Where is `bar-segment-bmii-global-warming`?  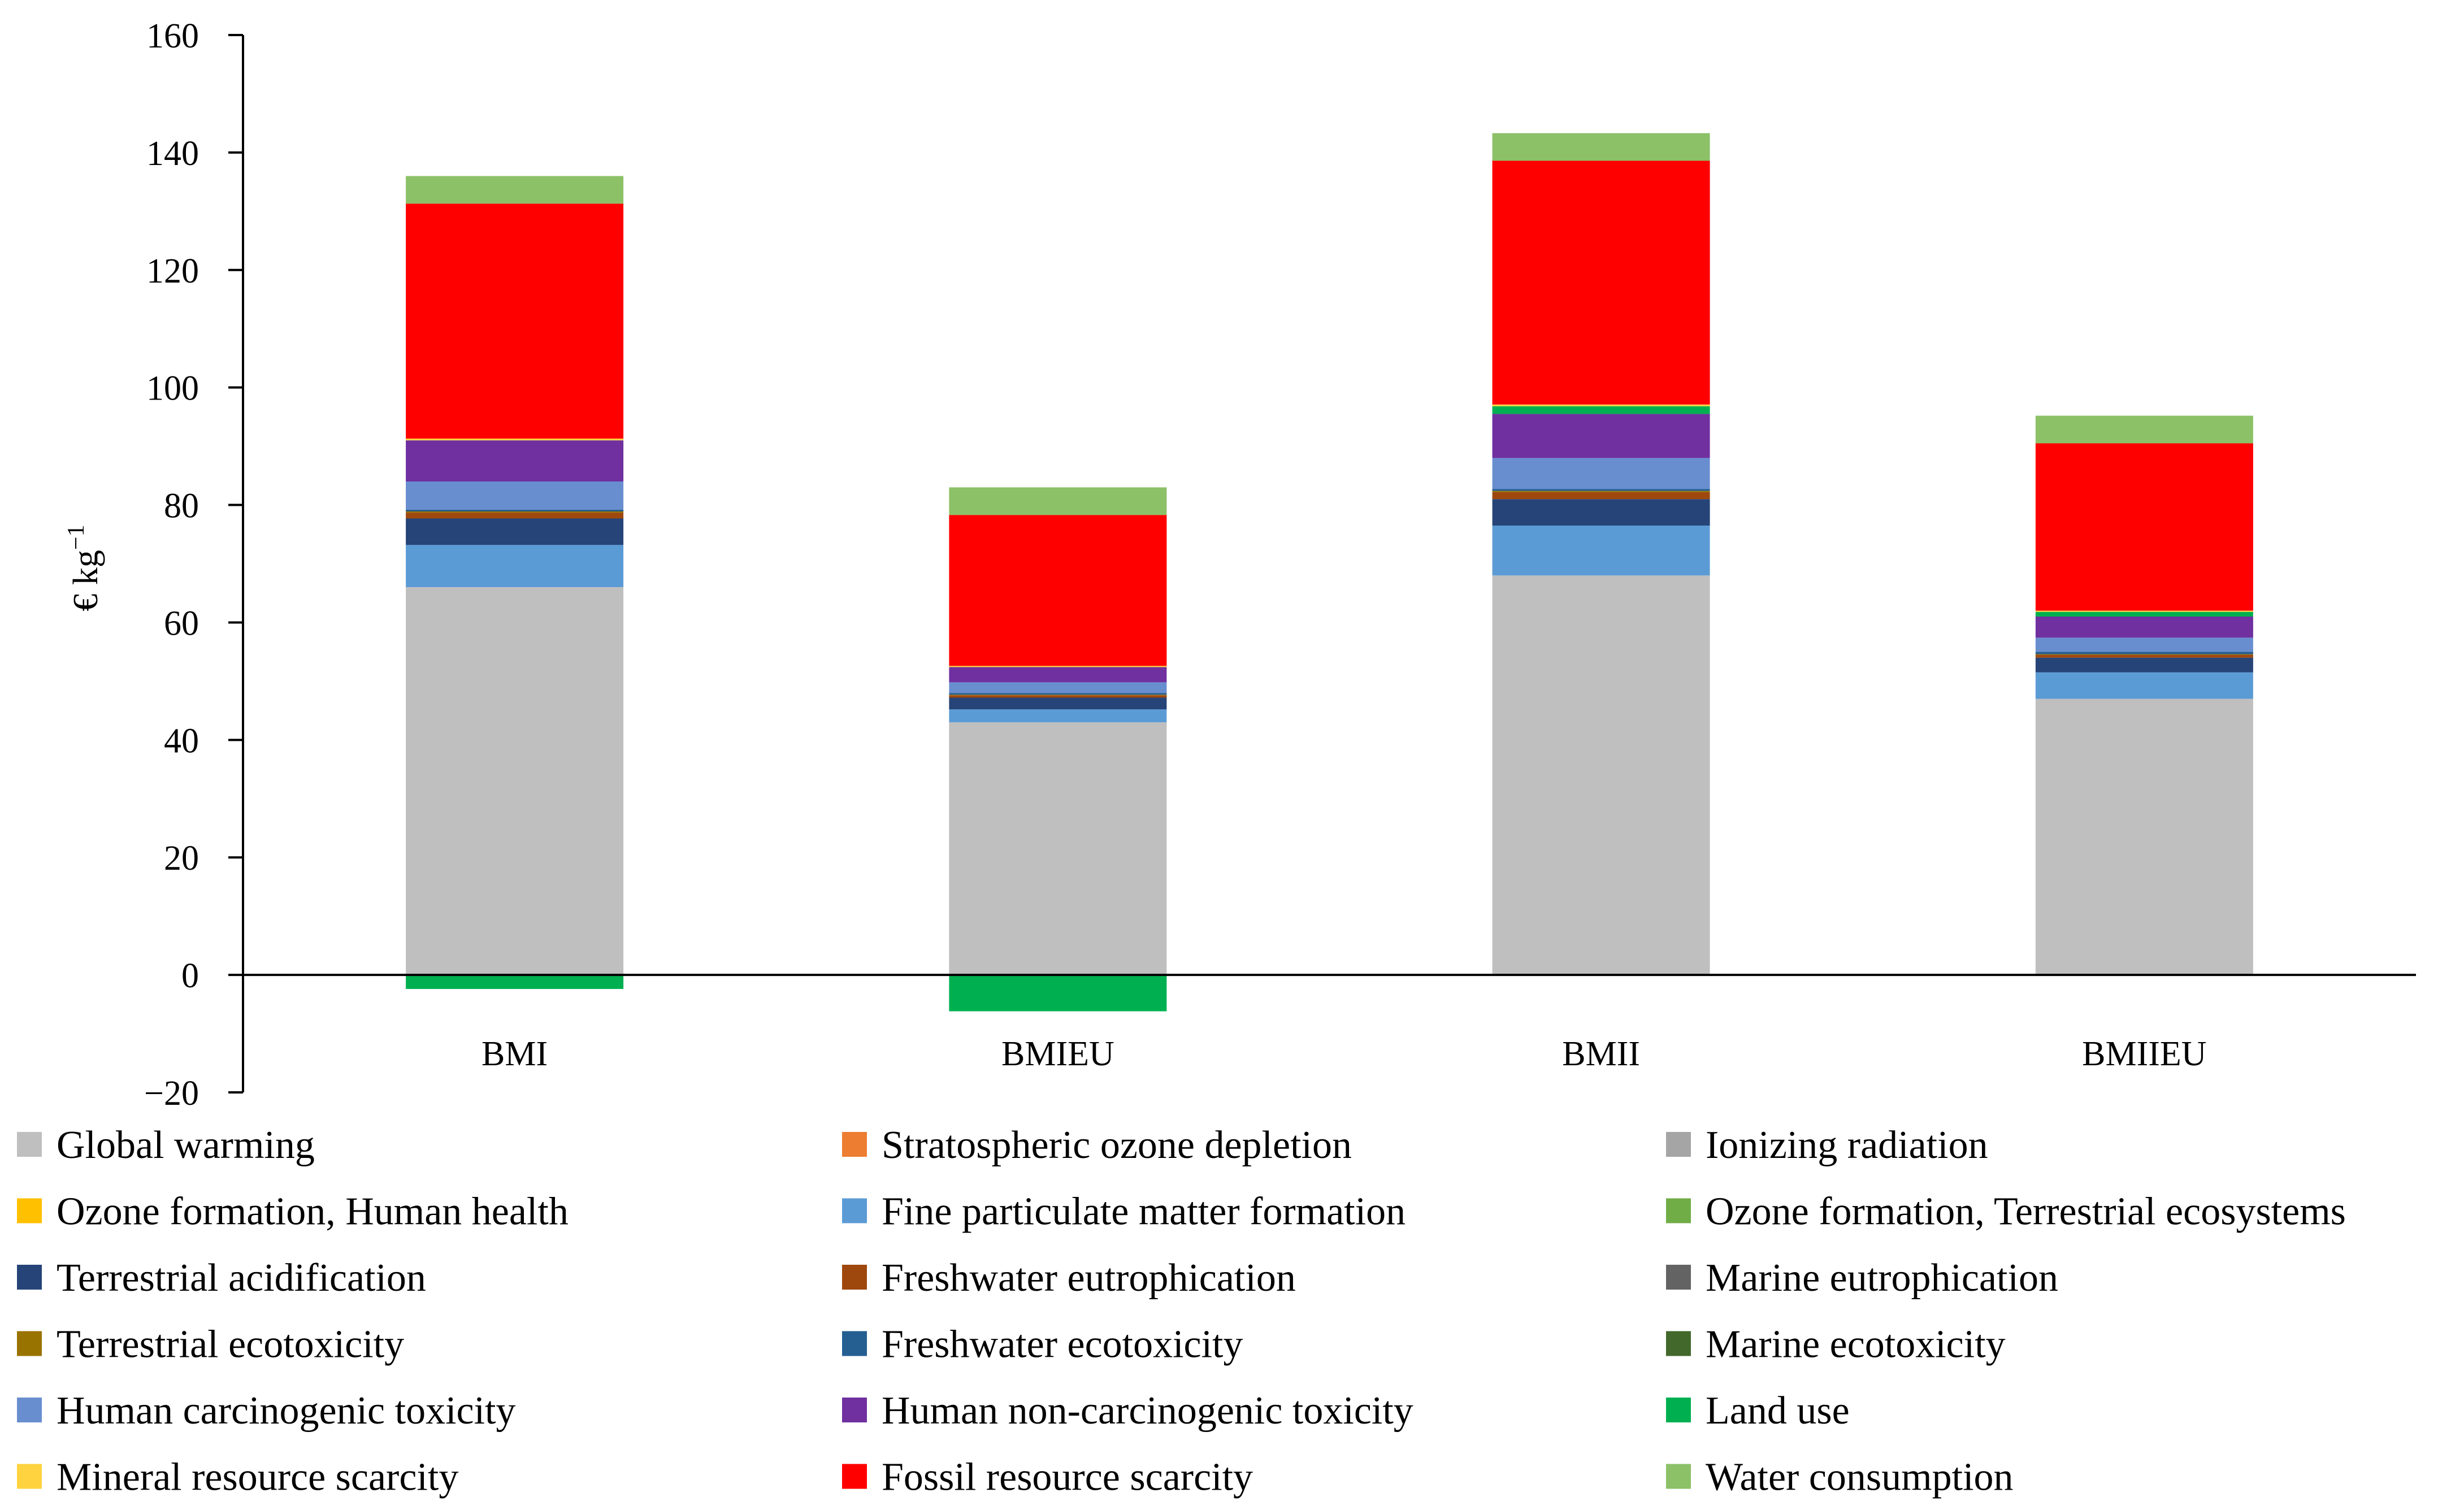 bar-segment-bmii-global-warming is located at coordinates (1601, 775).